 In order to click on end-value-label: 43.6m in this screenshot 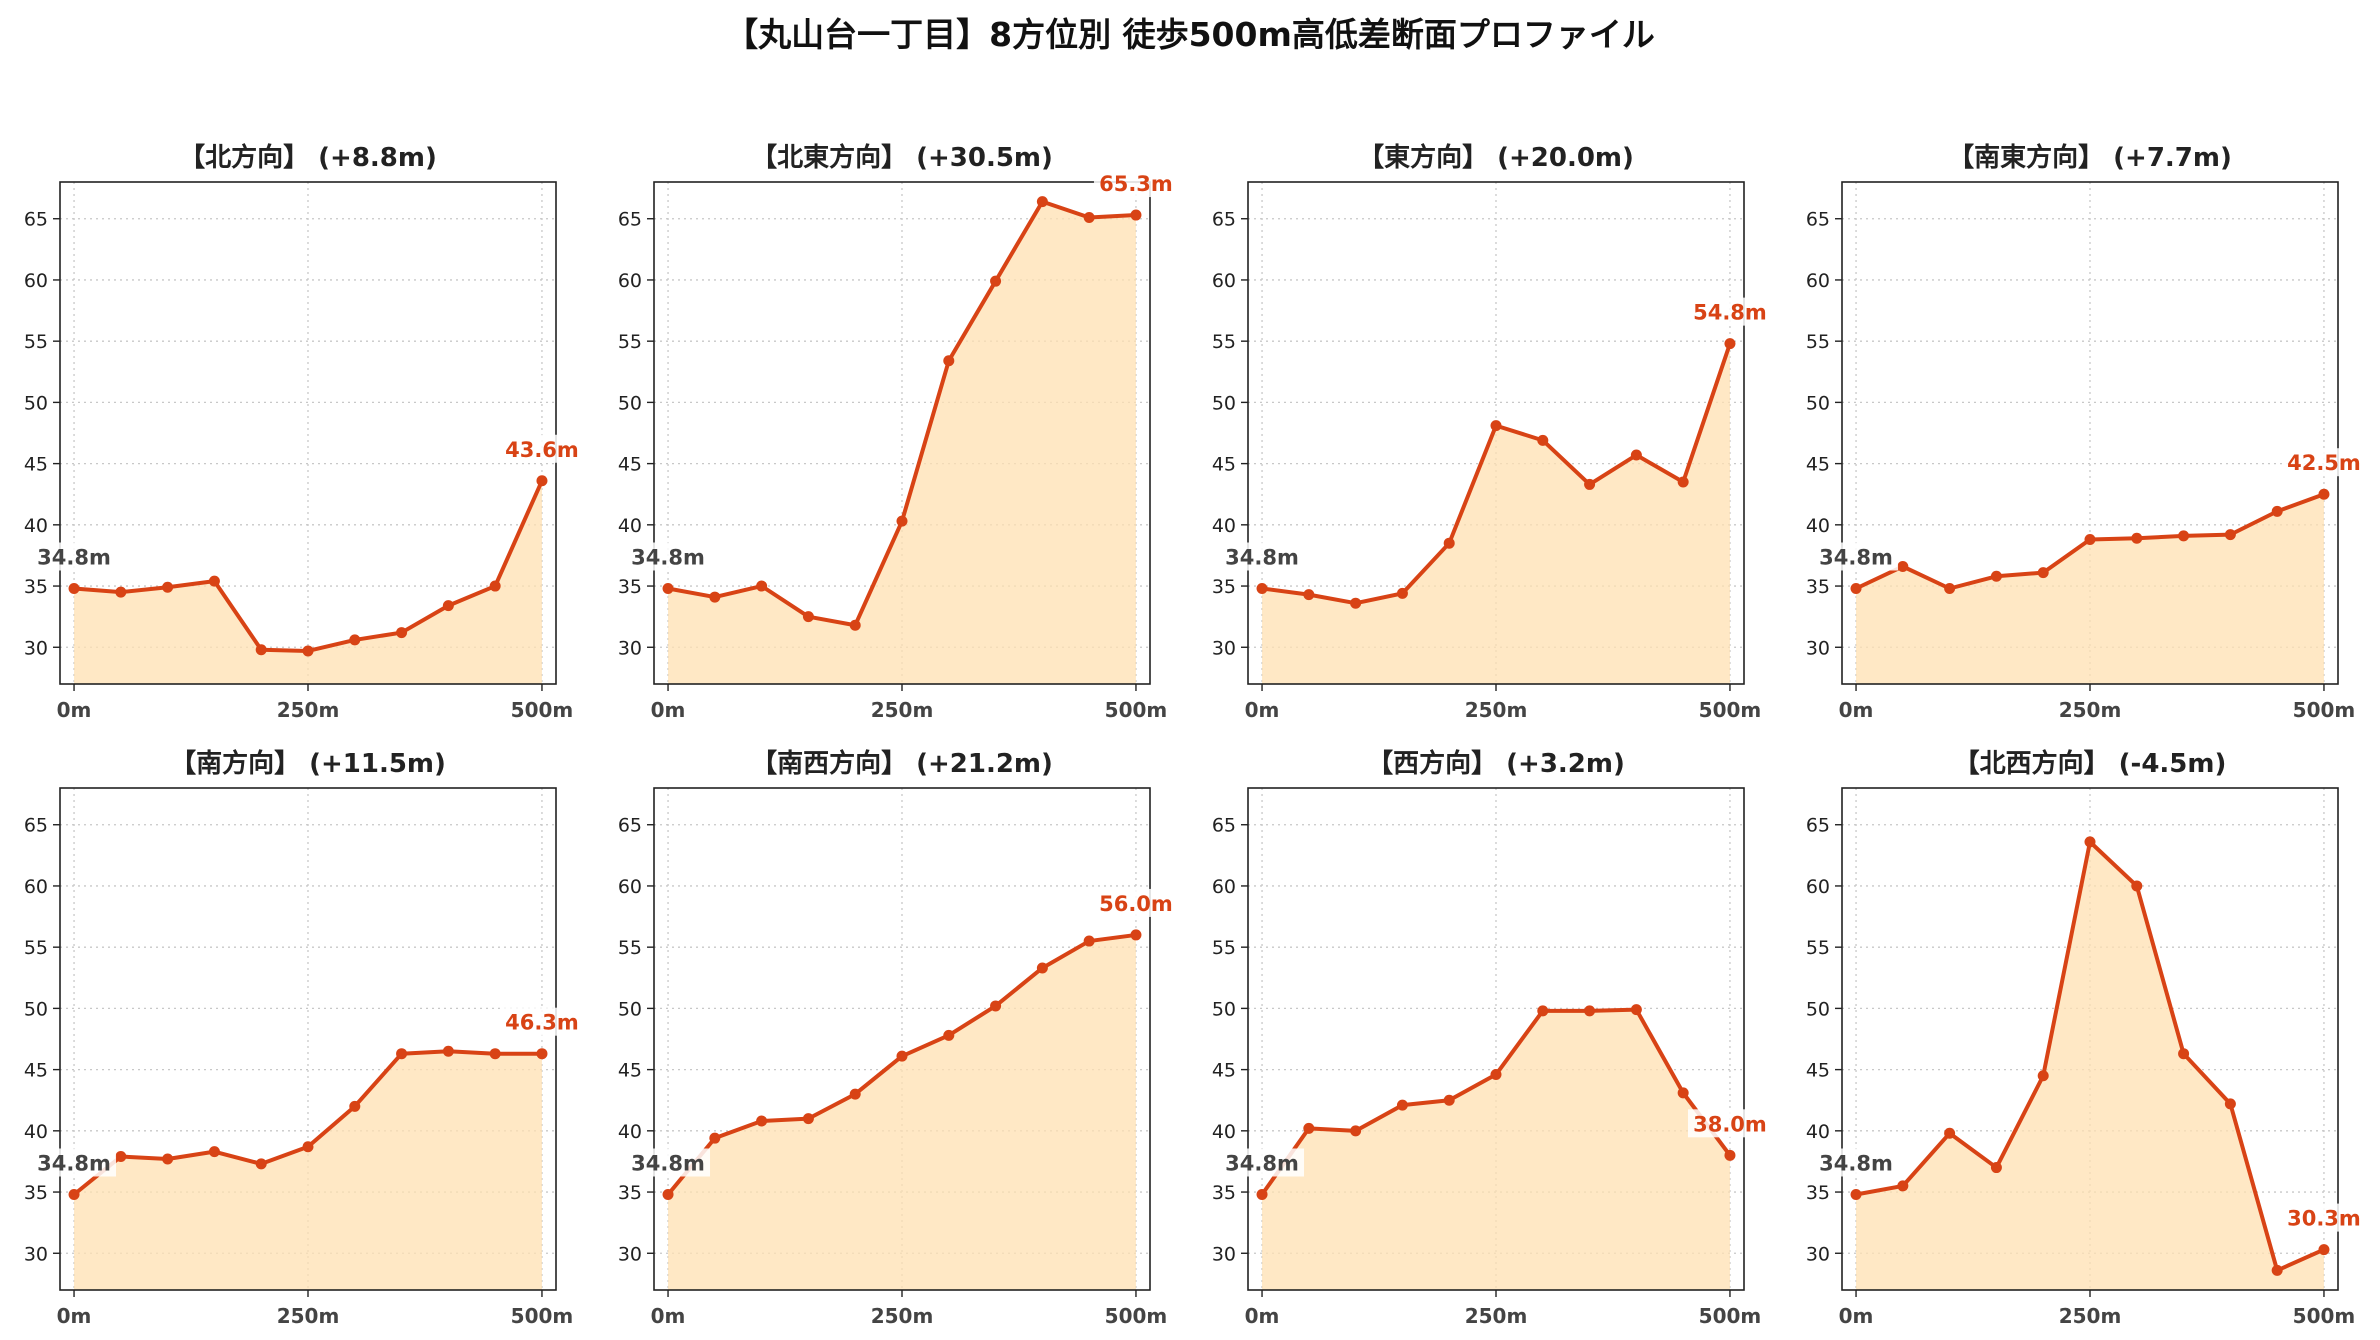, I will do `click(542, 450)`.